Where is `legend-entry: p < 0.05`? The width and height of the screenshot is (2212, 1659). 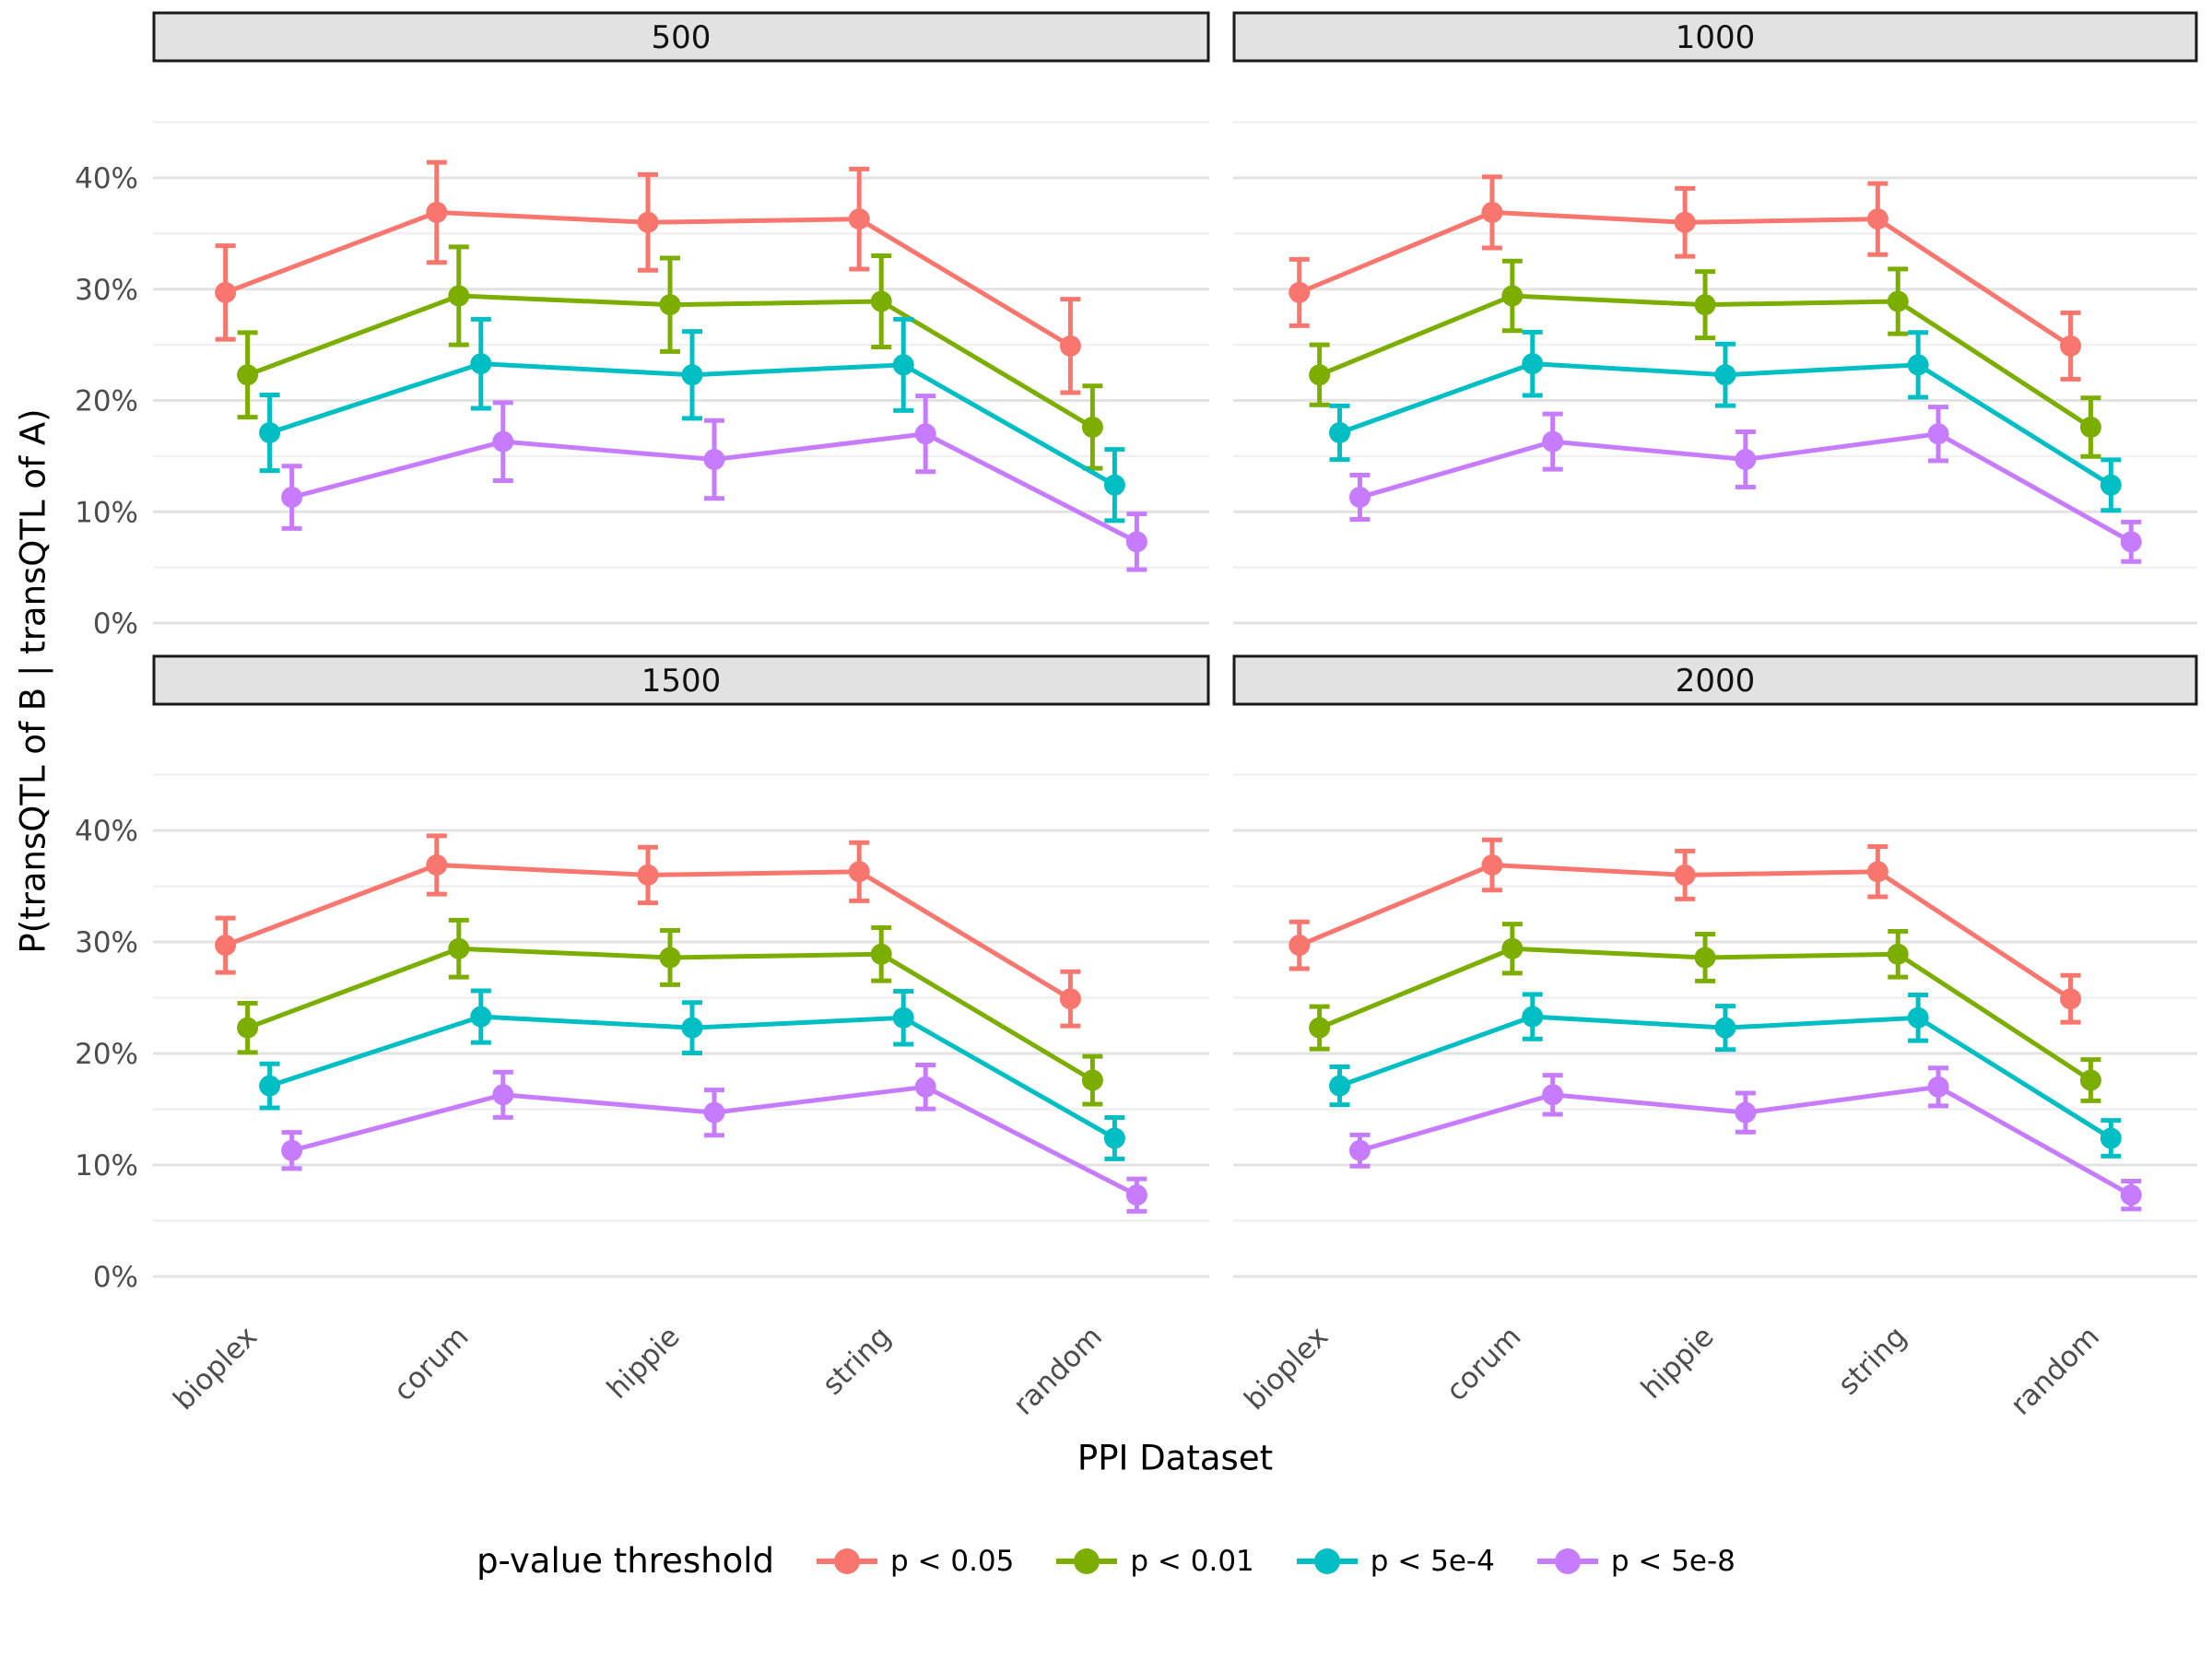
legend-entry: p < 0.05 is located at coordinates (915, 1561).